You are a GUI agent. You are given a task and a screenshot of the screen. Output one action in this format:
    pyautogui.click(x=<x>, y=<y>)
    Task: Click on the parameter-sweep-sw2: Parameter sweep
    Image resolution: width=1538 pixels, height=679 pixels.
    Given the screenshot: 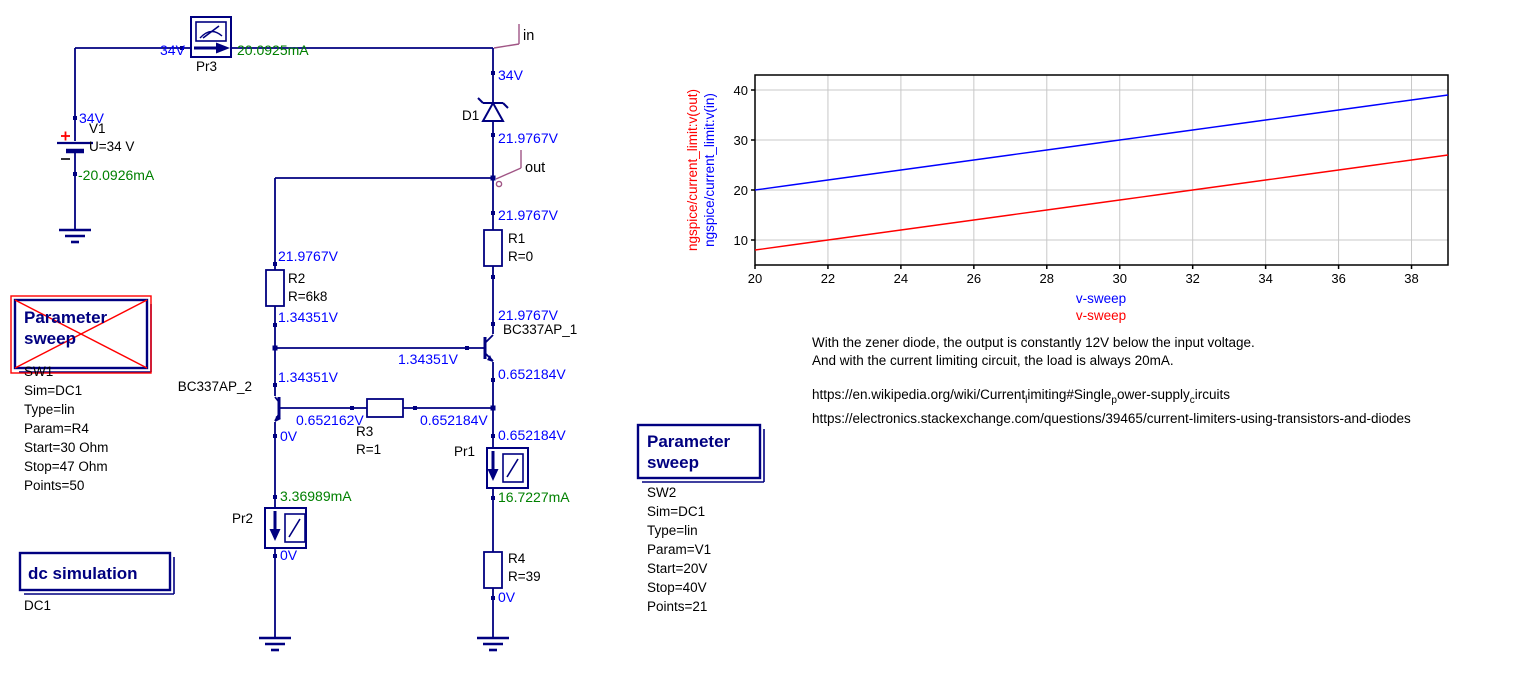 What is the action you would take?
    pyautogui.click(x=700, y=453)
    